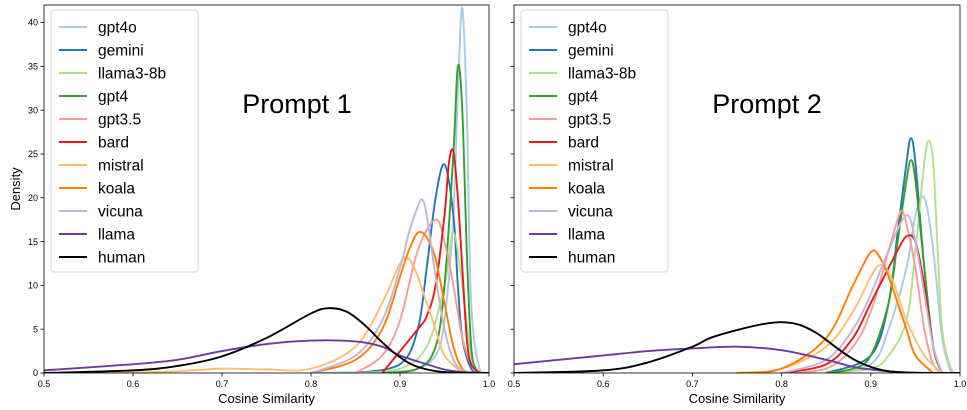  Describe the element at coordinates (33, 242) in the screenshot. I see `y-tick-label: 15` at that location.